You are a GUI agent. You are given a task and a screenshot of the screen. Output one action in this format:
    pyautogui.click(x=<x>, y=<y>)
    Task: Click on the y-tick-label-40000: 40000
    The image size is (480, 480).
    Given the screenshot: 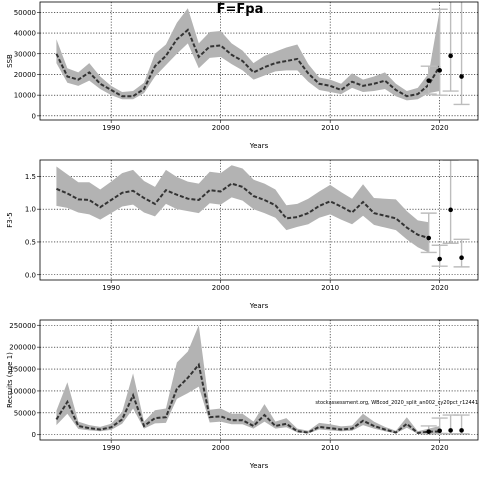 What is the action you would take?
    pyautogui.click(x=25, y=34)
    